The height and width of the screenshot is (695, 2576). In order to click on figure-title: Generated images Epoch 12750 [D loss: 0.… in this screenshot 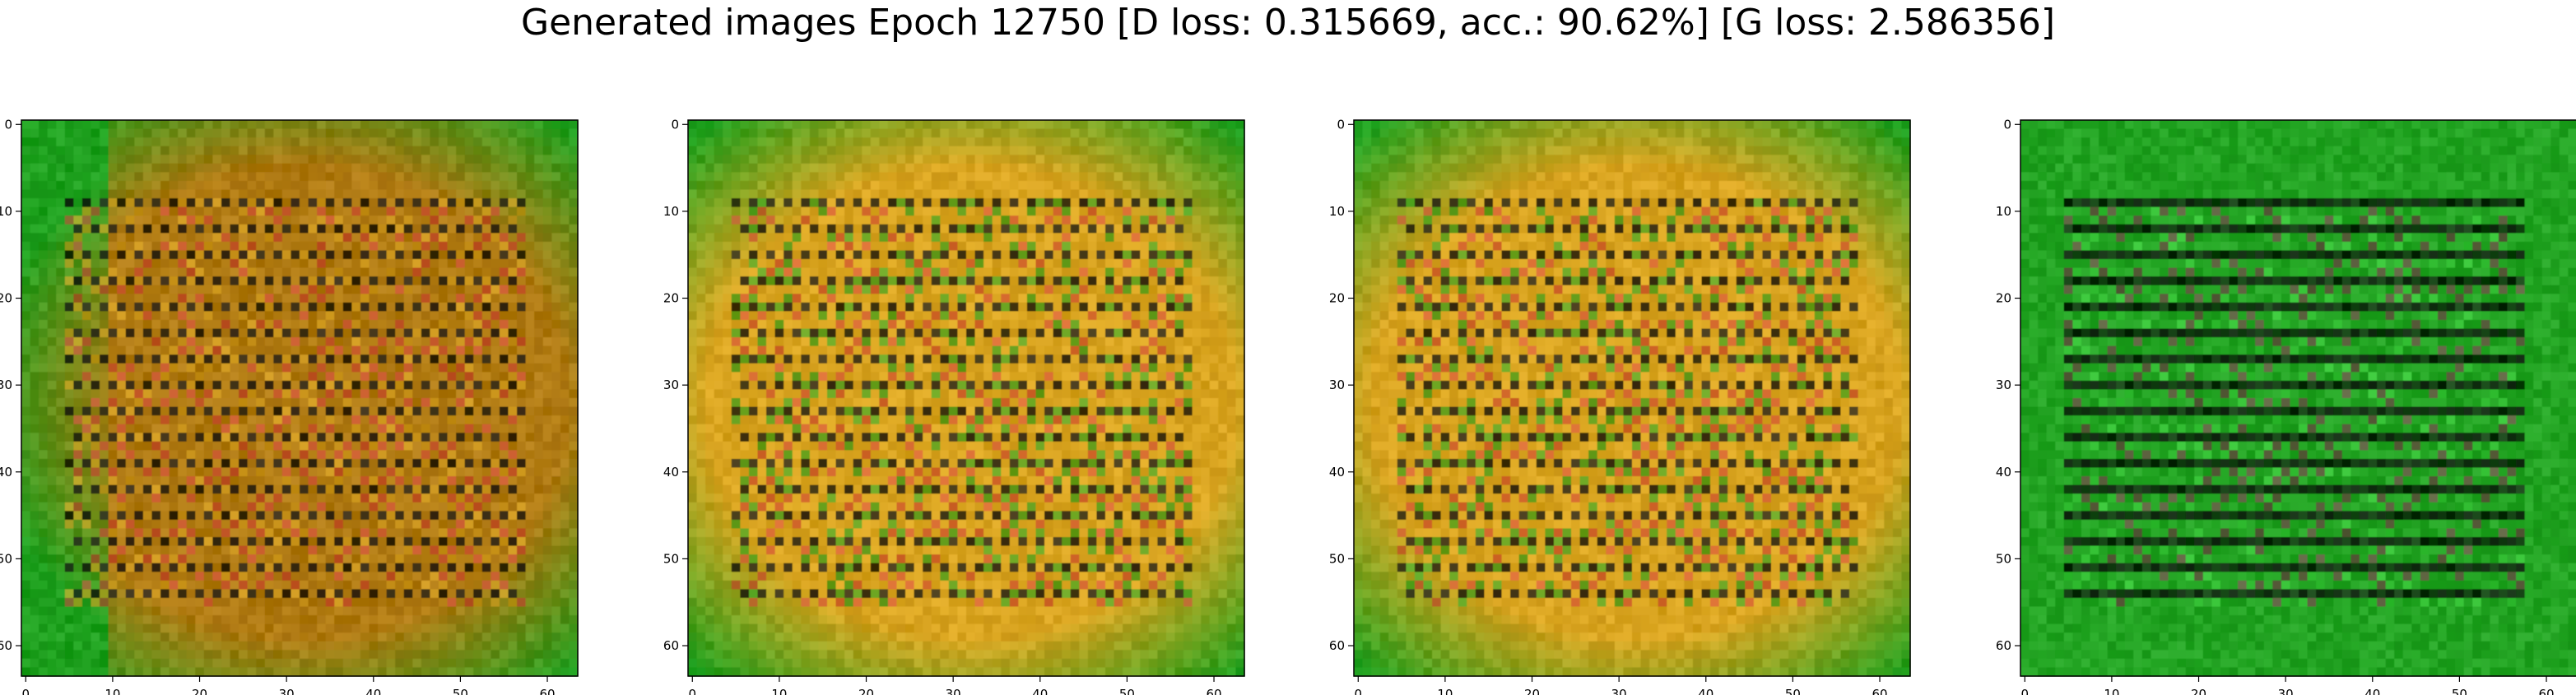, I will do `click(1288, 23)`.